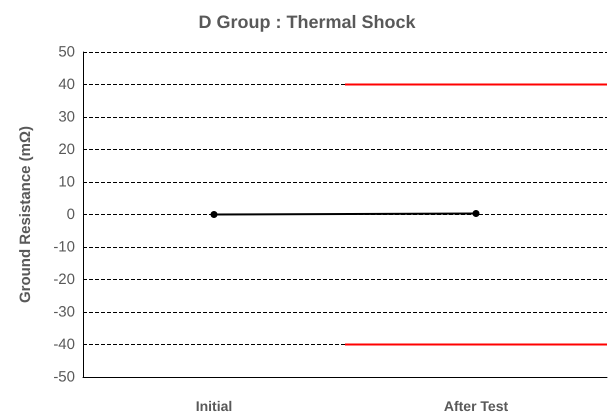  I want to click on y-tick-label: 50, so click(66, 52).